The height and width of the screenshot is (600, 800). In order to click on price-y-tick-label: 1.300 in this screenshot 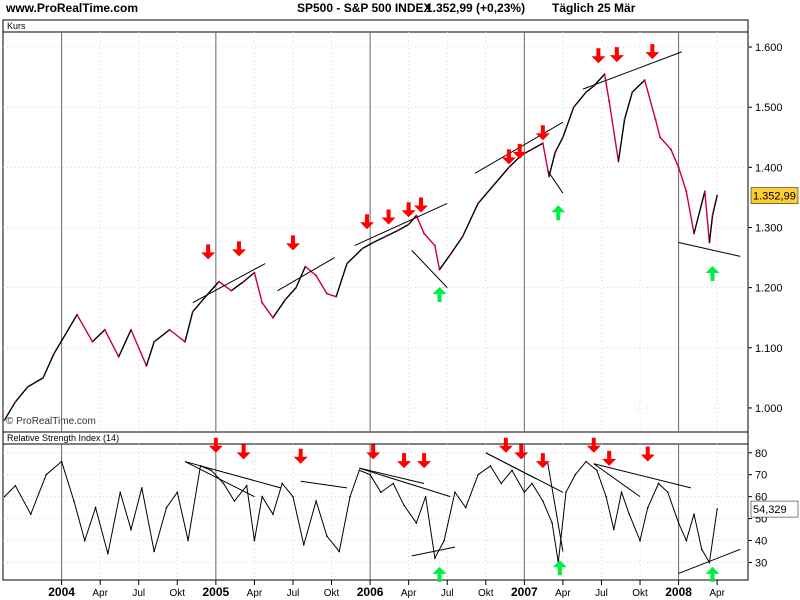, I will do `click(769, 228)`.